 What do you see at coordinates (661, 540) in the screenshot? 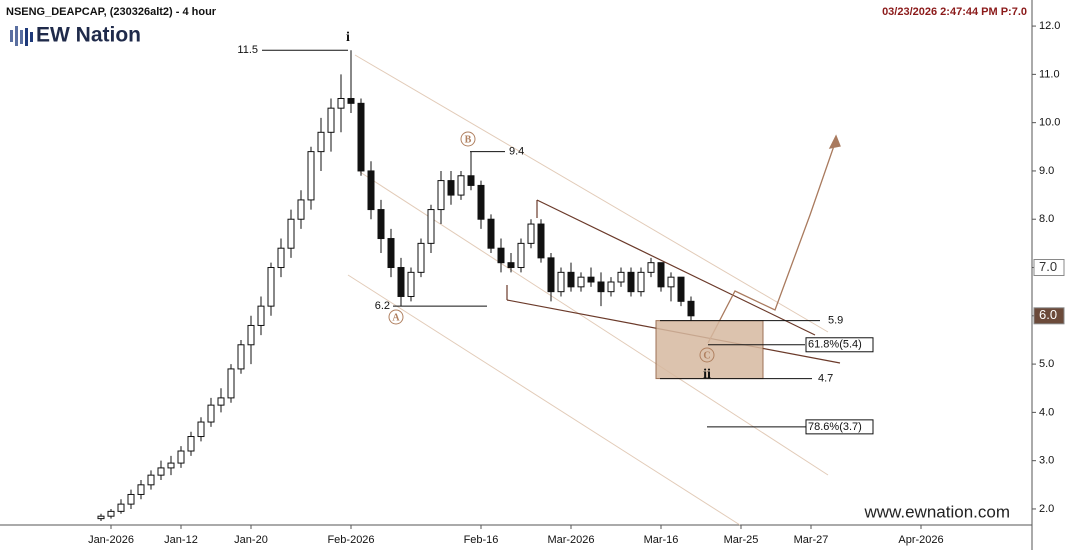
I see `x-tick-label: Mar-16` at bounding box center [661, 540].